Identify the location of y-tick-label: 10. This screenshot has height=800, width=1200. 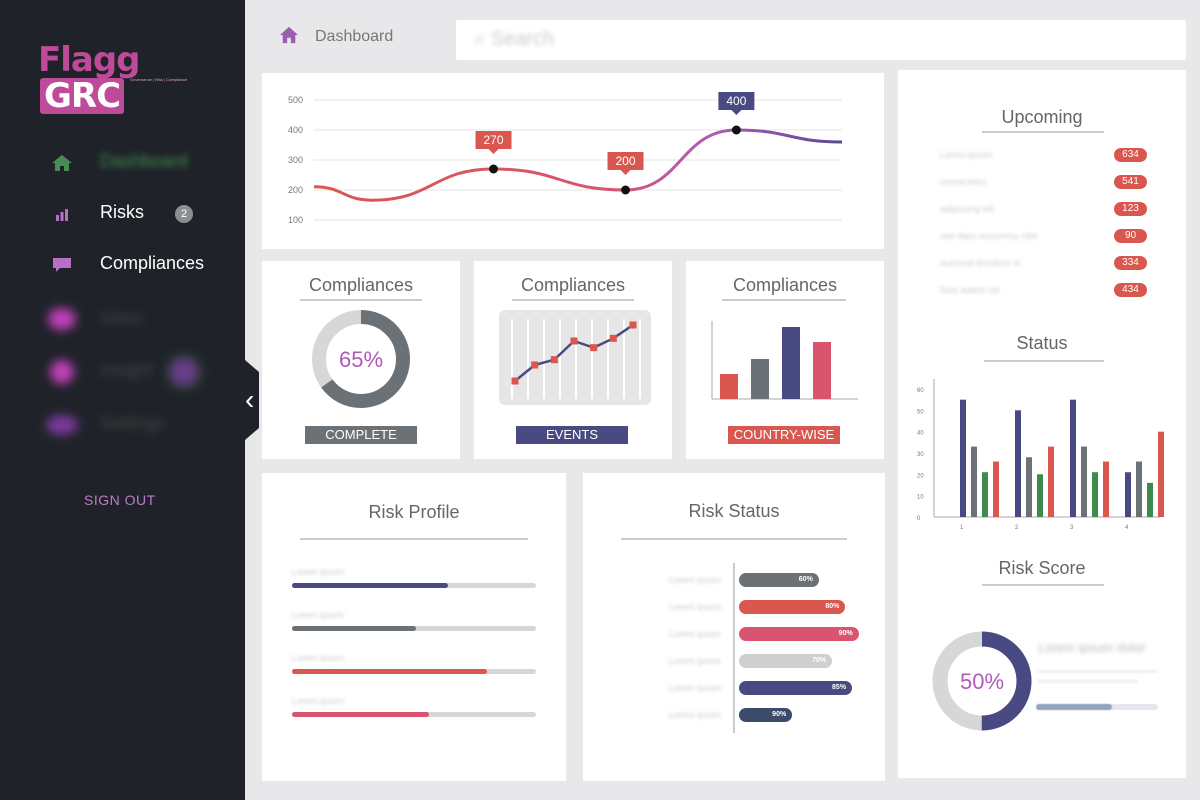
(920, 498).